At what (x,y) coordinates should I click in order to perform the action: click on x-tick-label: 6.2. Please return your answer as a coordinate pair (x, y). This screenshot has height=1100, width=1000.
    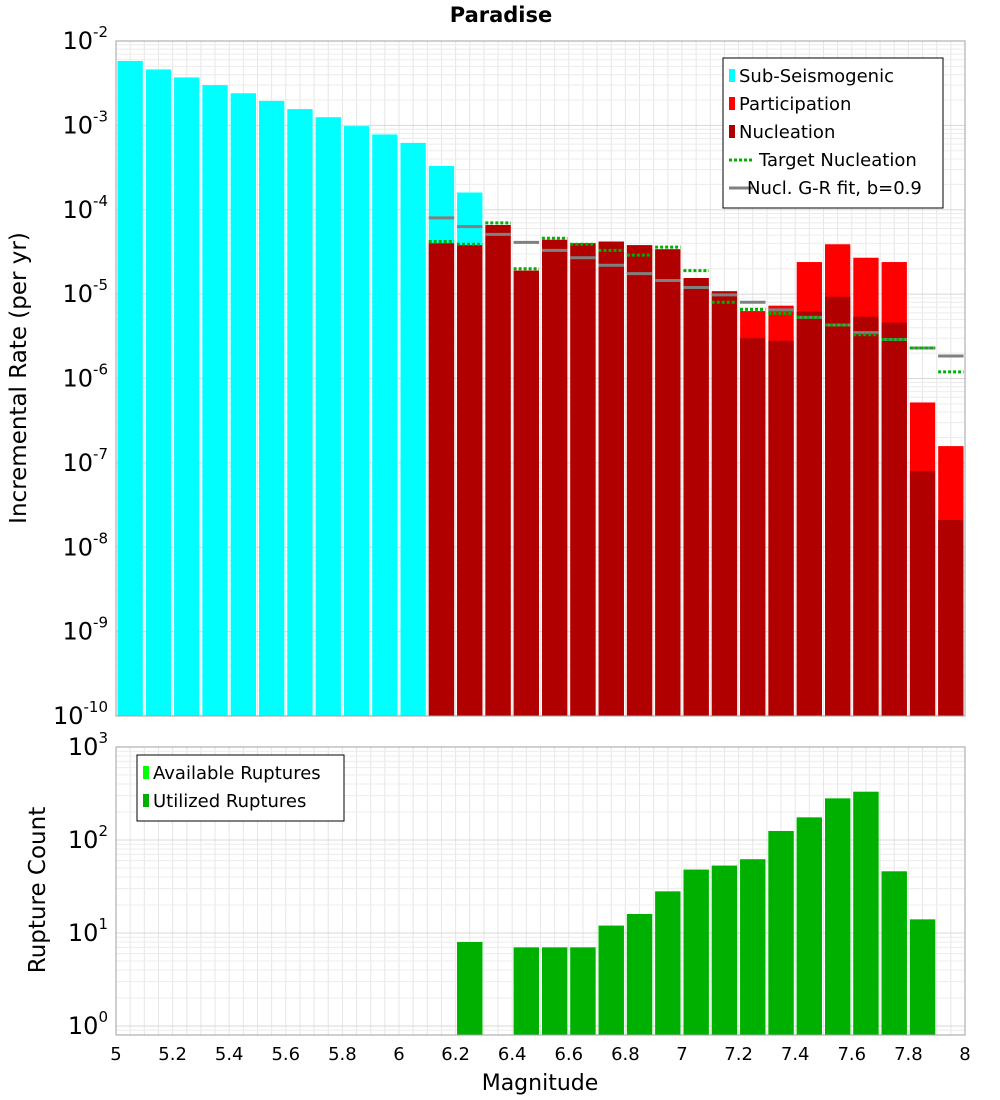
    Looking at the image, I should click on (455, 1054).